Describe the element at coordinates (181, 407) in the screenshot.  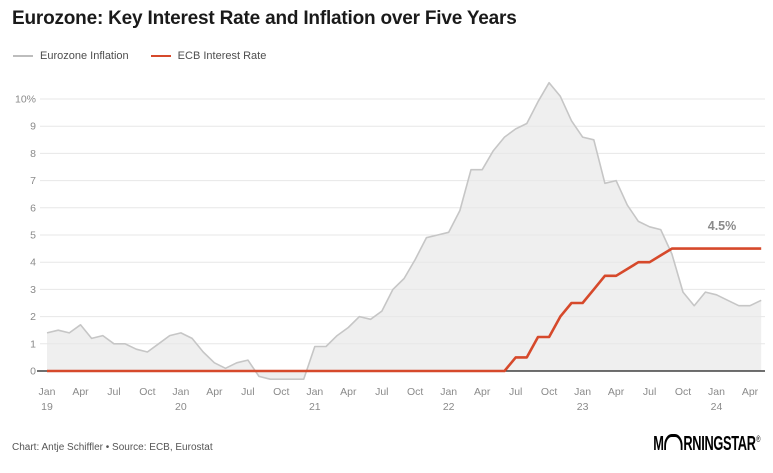
I see `x-axis-year-label: 20` at that location.